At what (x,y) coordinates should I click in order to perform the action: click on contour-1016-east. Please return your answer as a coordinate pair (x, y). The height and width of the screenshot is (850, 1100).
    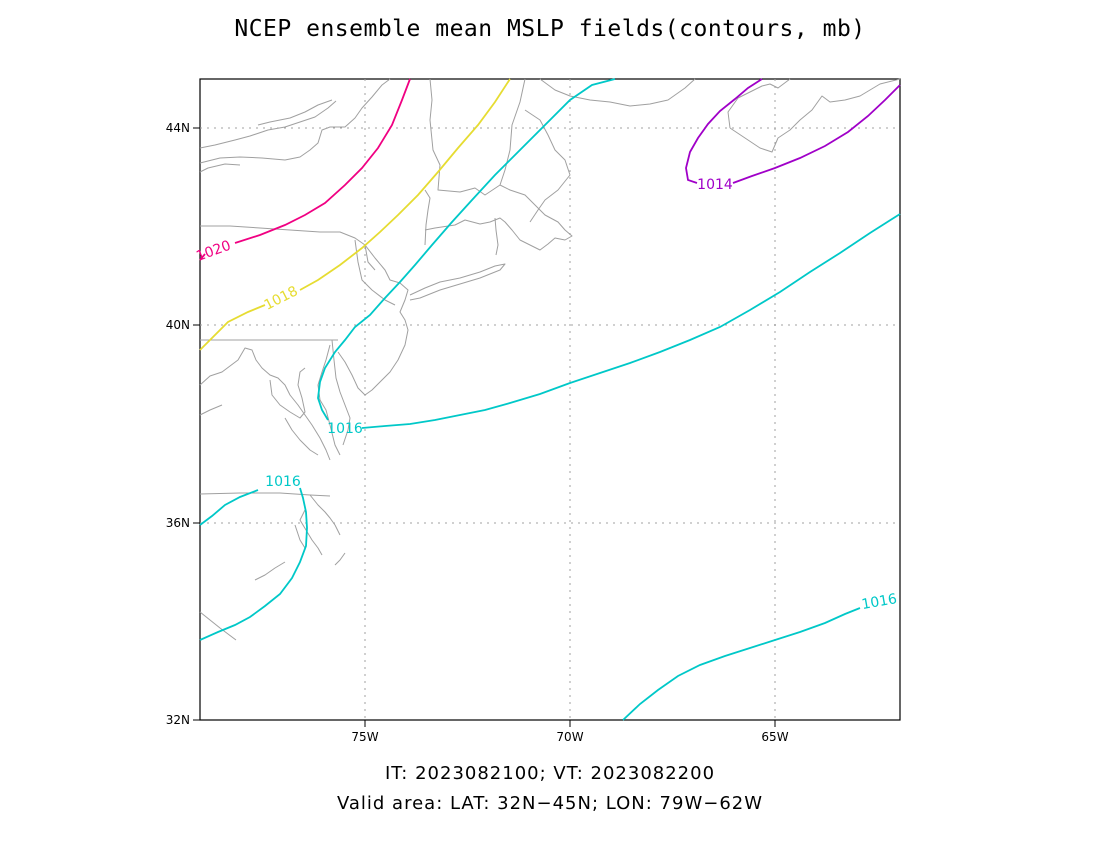
    Looking at the image, I should click on (631, 321).